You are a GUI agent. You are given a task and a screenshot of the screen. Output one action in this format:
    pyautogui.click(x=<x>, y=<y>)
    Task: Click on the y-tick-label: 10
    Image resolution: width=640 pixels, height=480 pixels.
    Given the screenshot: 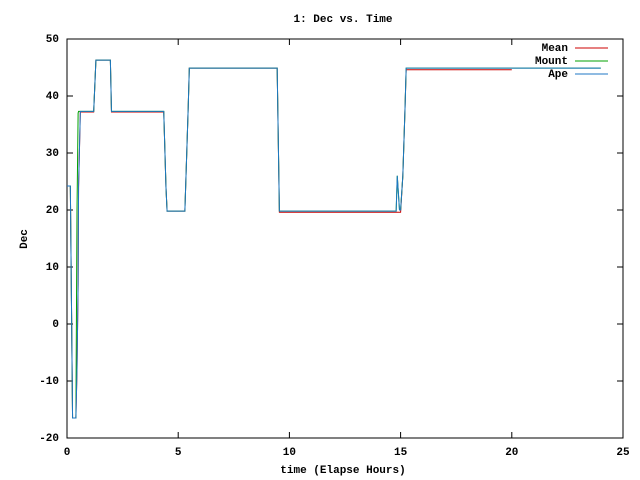 What is the action you would take?
    pyautogui.click(x=52, y=268)
    